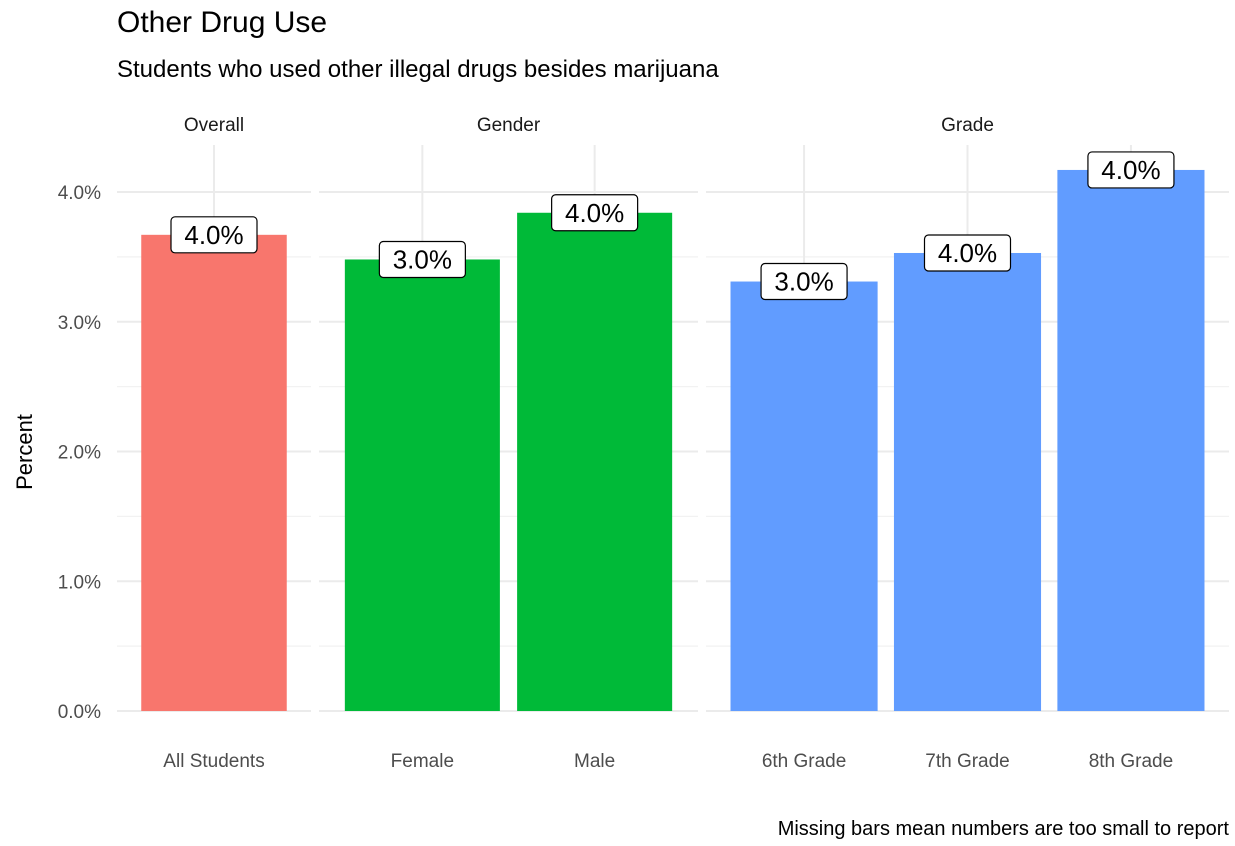  What do you see at coordinates (967, 125) in the screenshot?
I see `facet-strip-label: Grade` at bounding box center [967, 125].